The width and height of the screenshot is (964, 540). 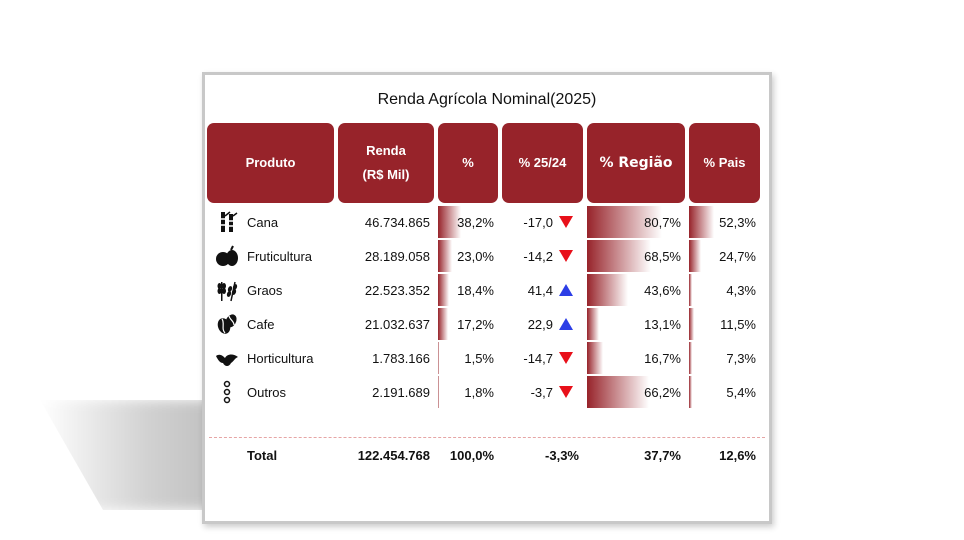 I want to click on pct-value: 18,4%, so click(x=475, y=290).